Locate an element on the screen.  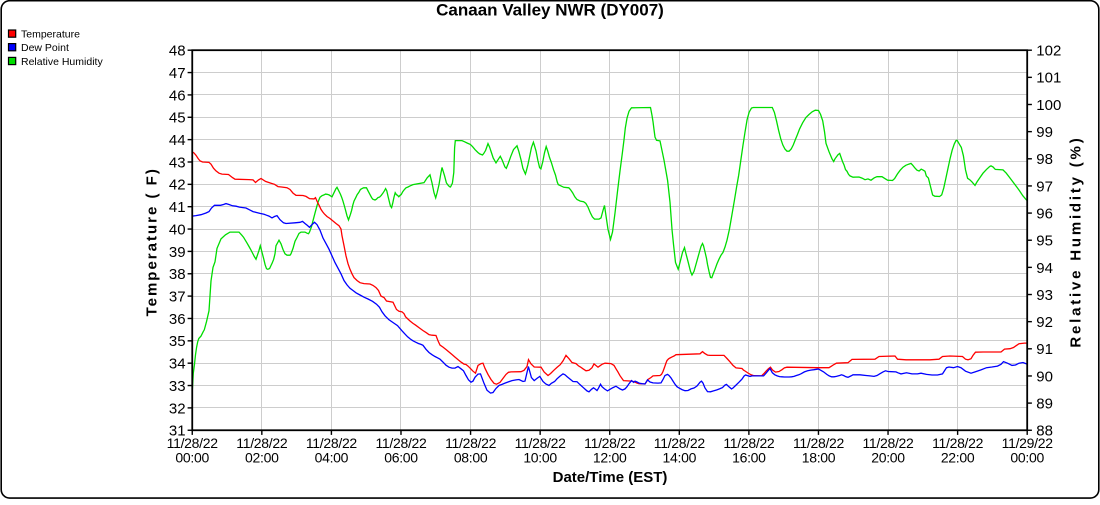
svg-text: Canaan Valley NWR (DY007) is located at coordinates (550, 9).